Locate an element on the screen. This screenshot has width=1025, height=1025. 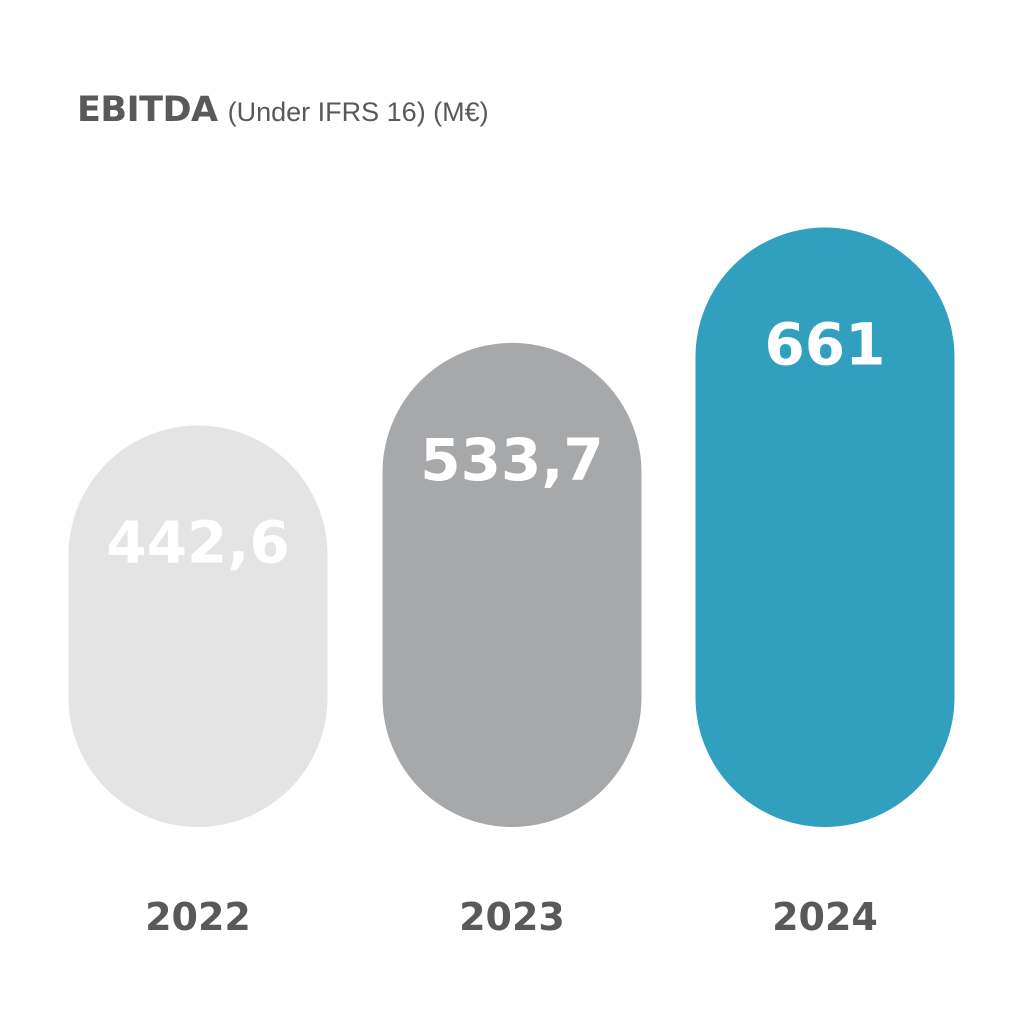
chart-title-row: EBITDA (Under IFRS 16) (M€) is located at coordinates (283, 110).